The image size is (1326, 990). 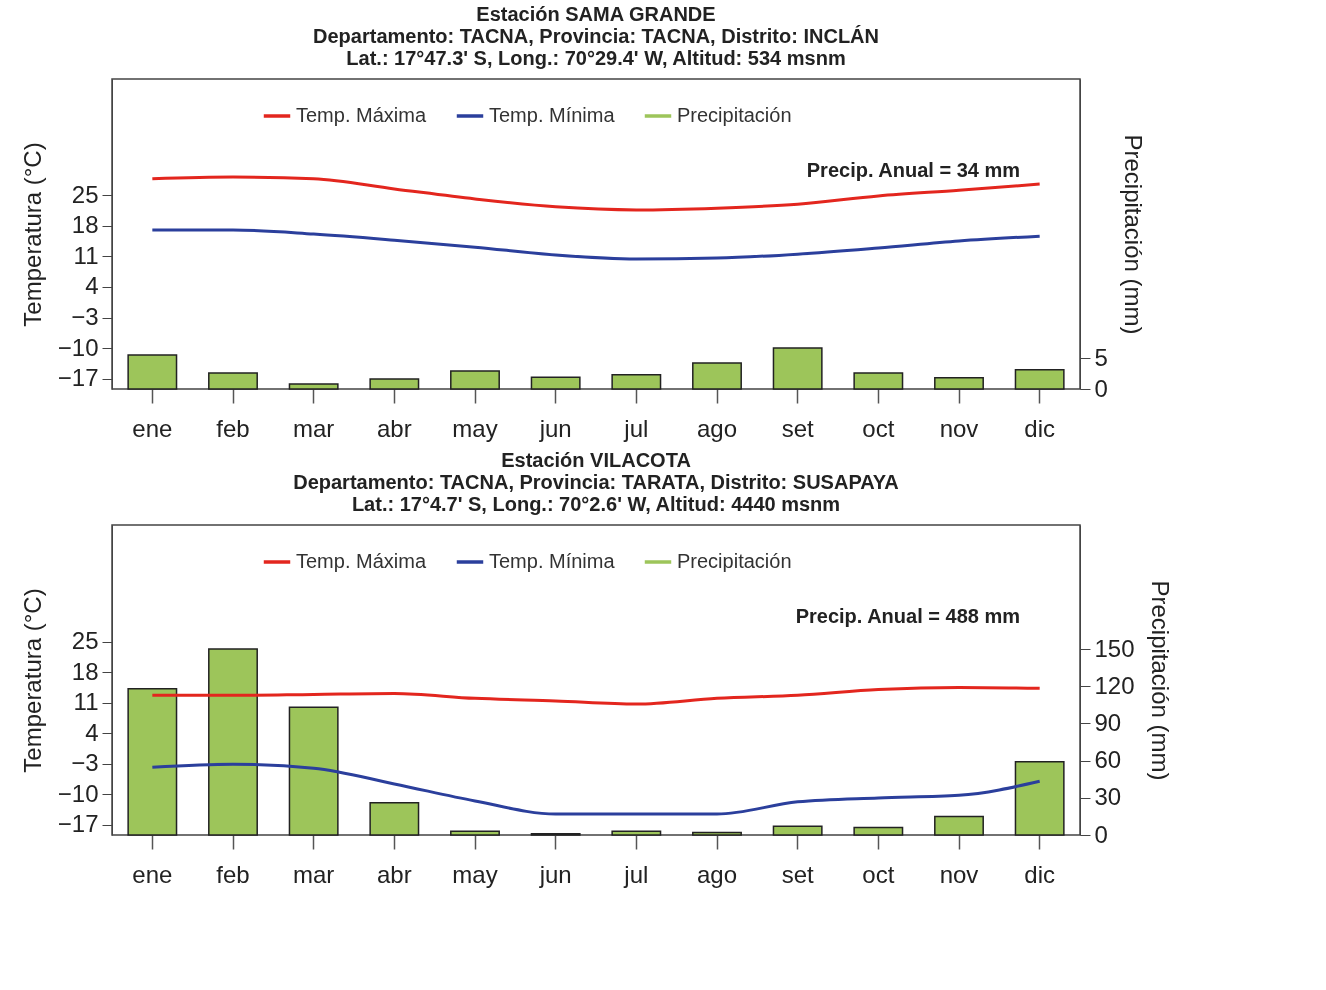 I want to click on y2-tick-label: 90, so click(x=1108, y=722).